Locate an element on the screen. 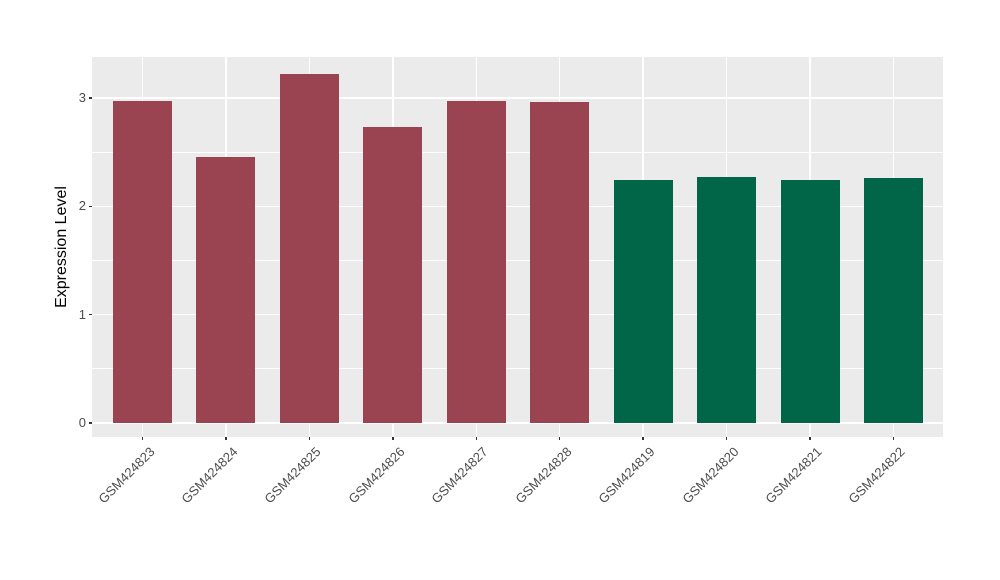 Image resolution: width=1000 pixels, height=580 pixels. x-tick-label: GSM424821 is located at coordinates (793, 475).